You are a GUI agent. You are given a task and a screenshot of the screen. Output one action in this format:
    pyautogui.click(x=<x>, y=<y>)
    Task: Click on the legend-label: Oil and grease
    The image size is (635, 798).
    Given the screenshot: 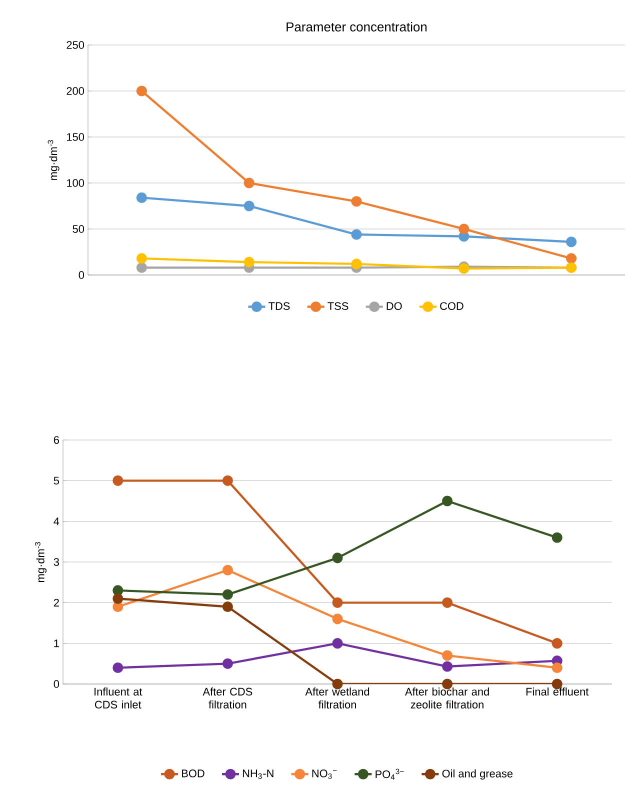 What is the action you would take?
    pyautogui.click(x=477, y=774)
    